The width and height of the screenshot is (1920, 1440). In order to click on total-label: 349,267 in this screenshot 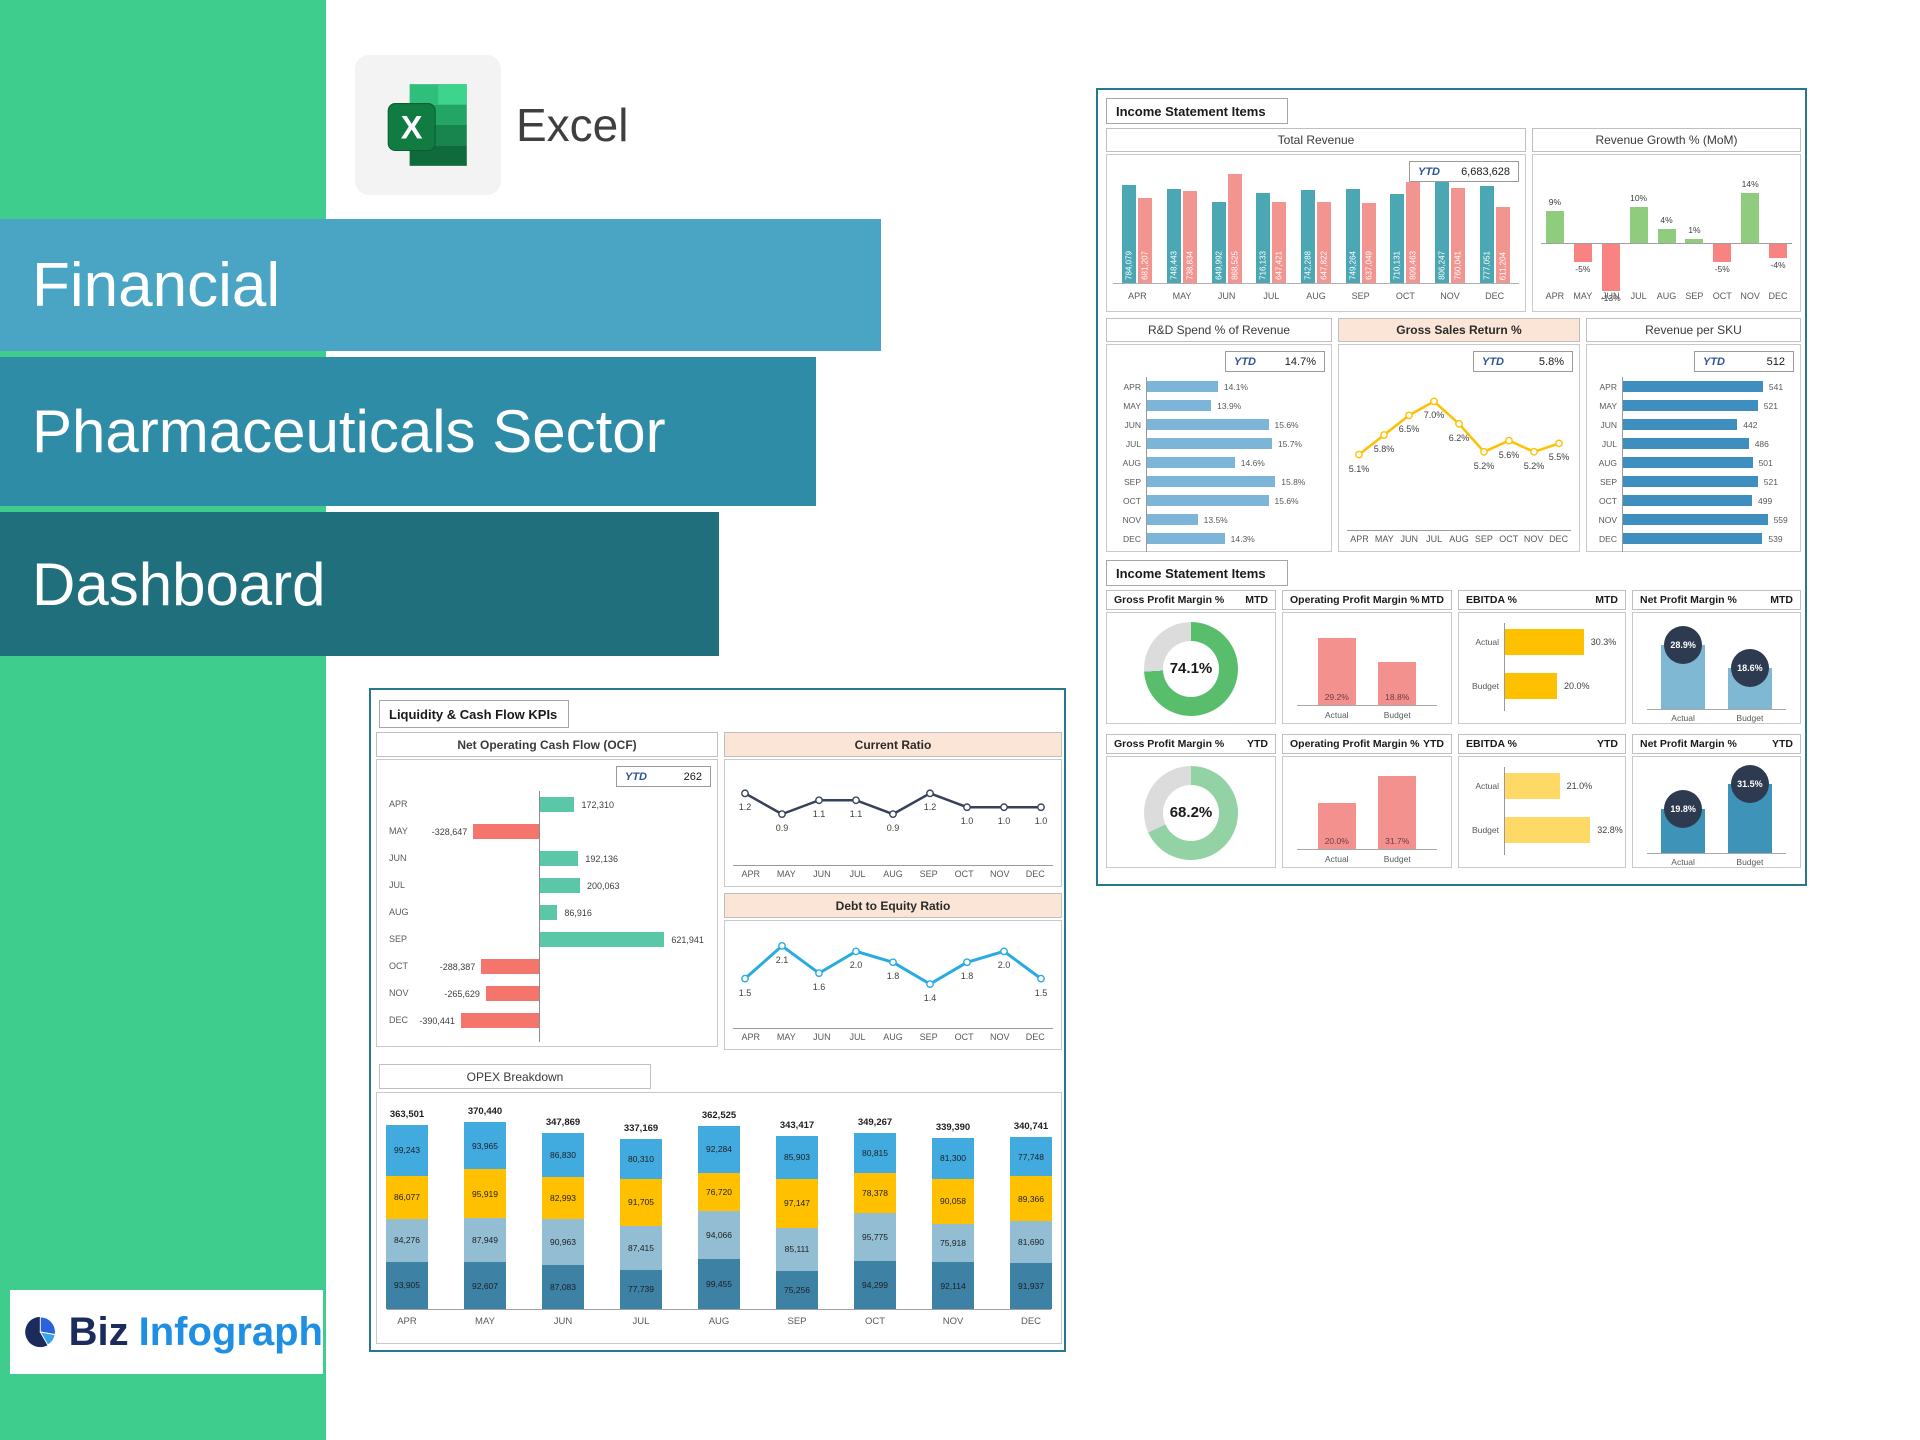, I will do `click(875, 1122)`.